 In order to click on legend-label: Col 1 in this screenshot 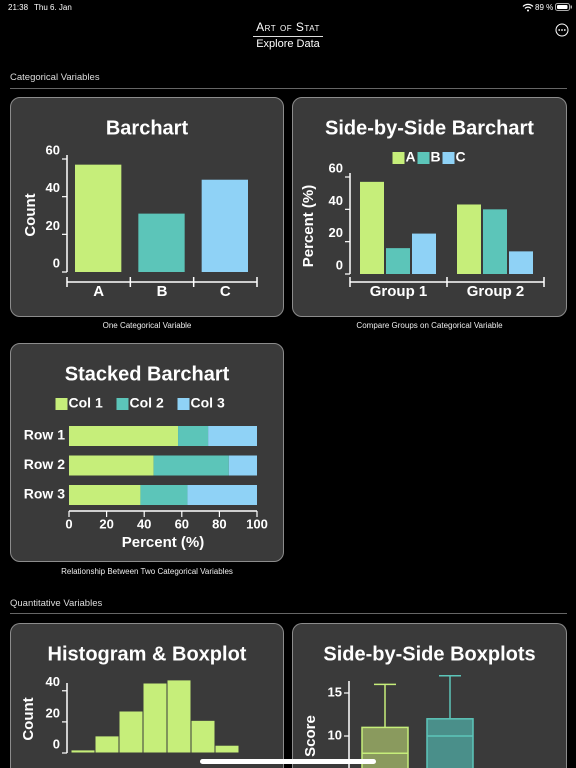, I will do `click(86, 403)`.